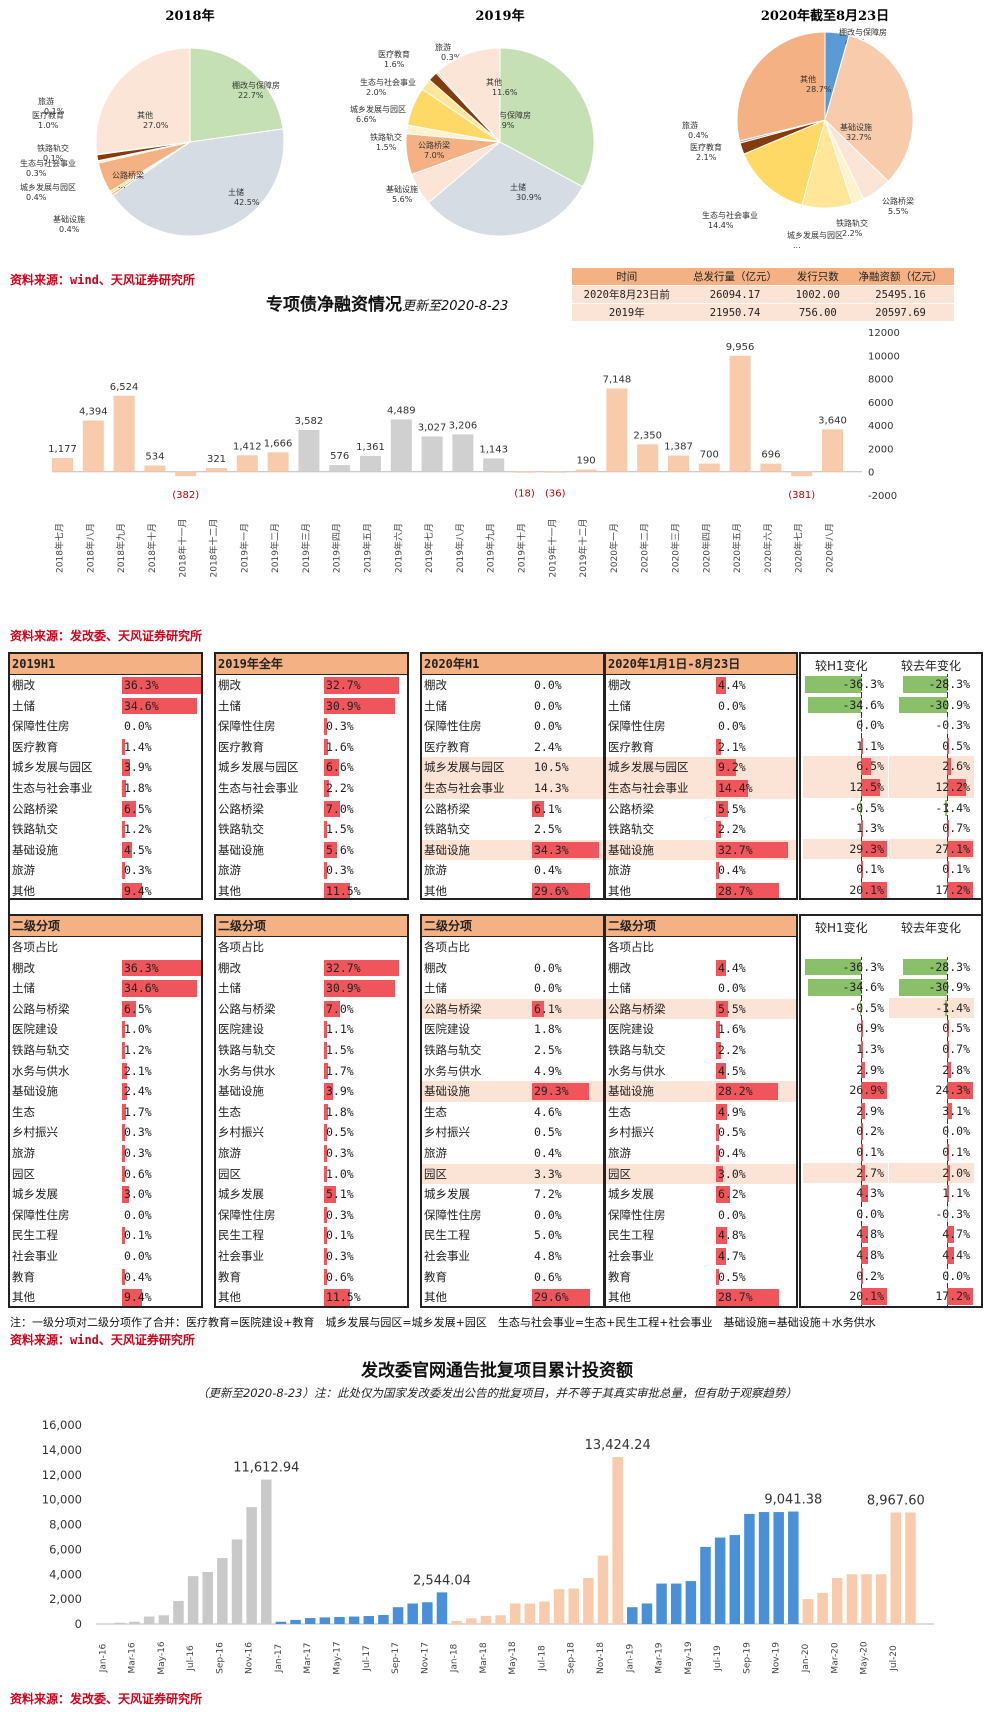  I want to click on share-value-cell: 32.7%, so click(365, 685).